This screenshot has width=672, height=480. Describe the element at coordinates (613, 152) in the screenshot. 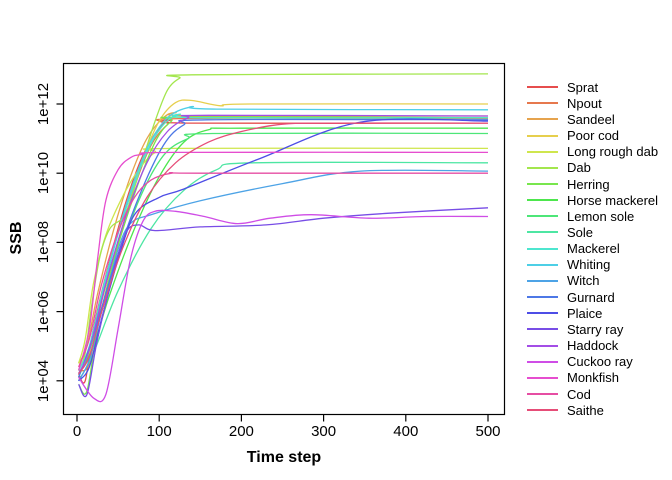

I see `legend-label: Long rough dab` at that location.